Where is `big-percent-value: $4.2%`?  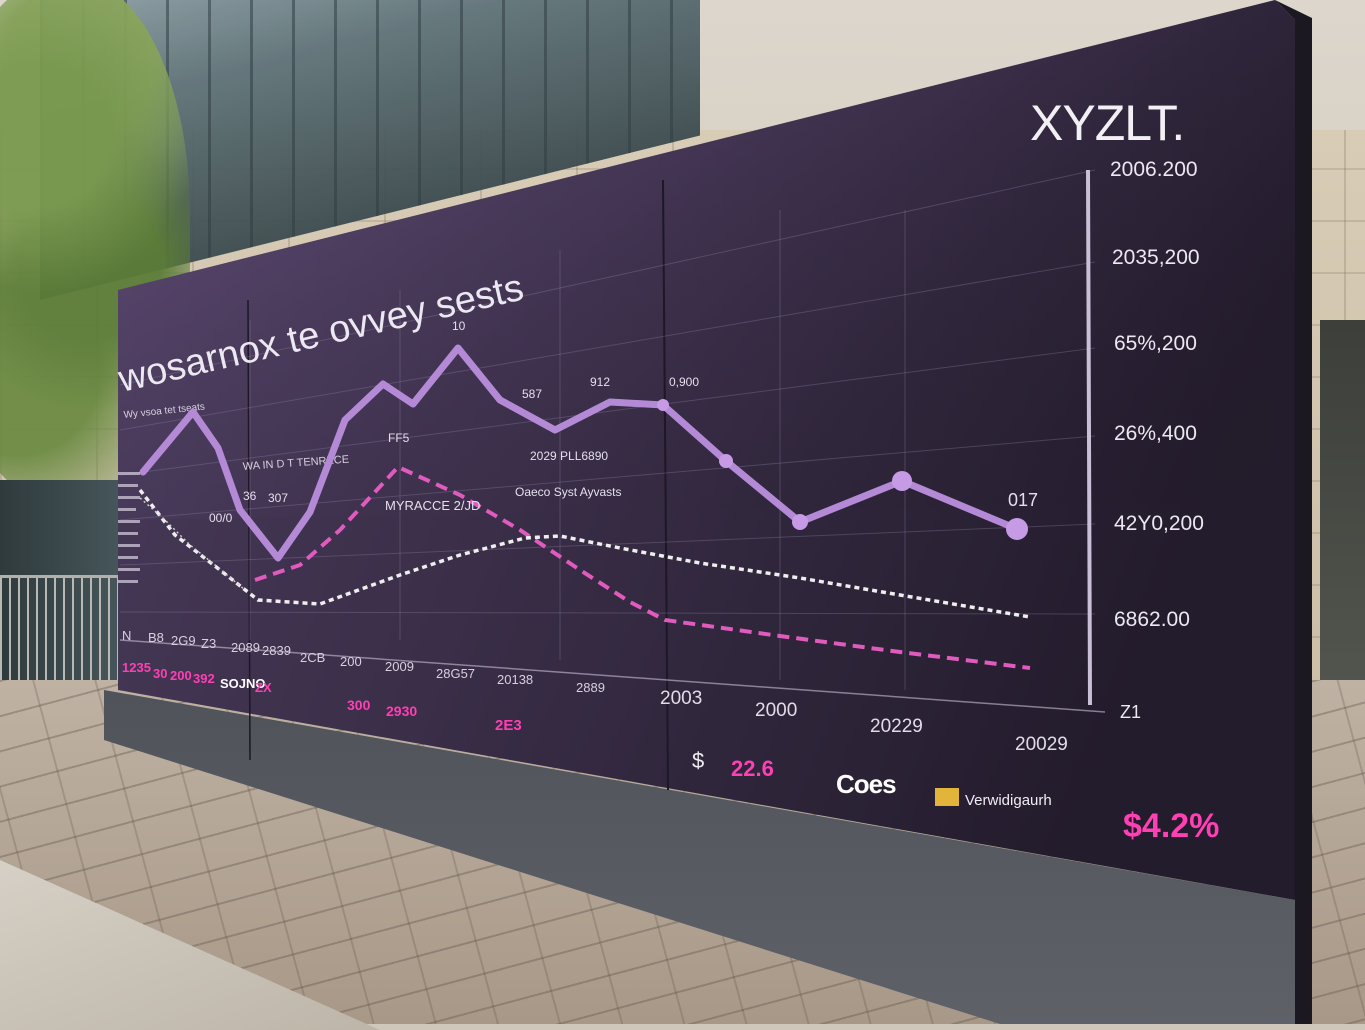
big-percent-value: $4.2% is located at coordinates (1171, 826).